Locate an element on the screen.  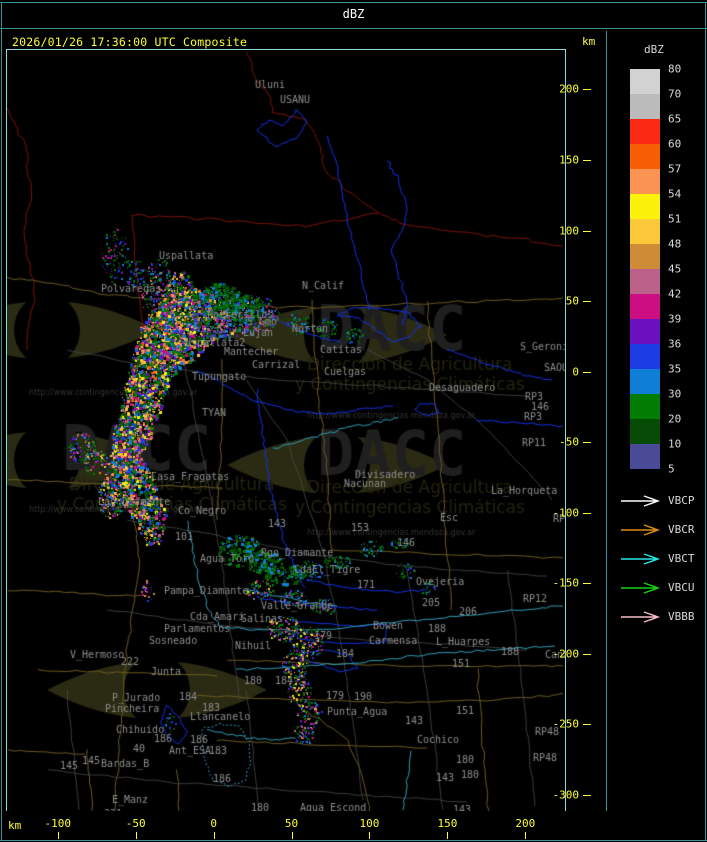
colorbar-label-51: 51 is located at coordinates (675, 219).